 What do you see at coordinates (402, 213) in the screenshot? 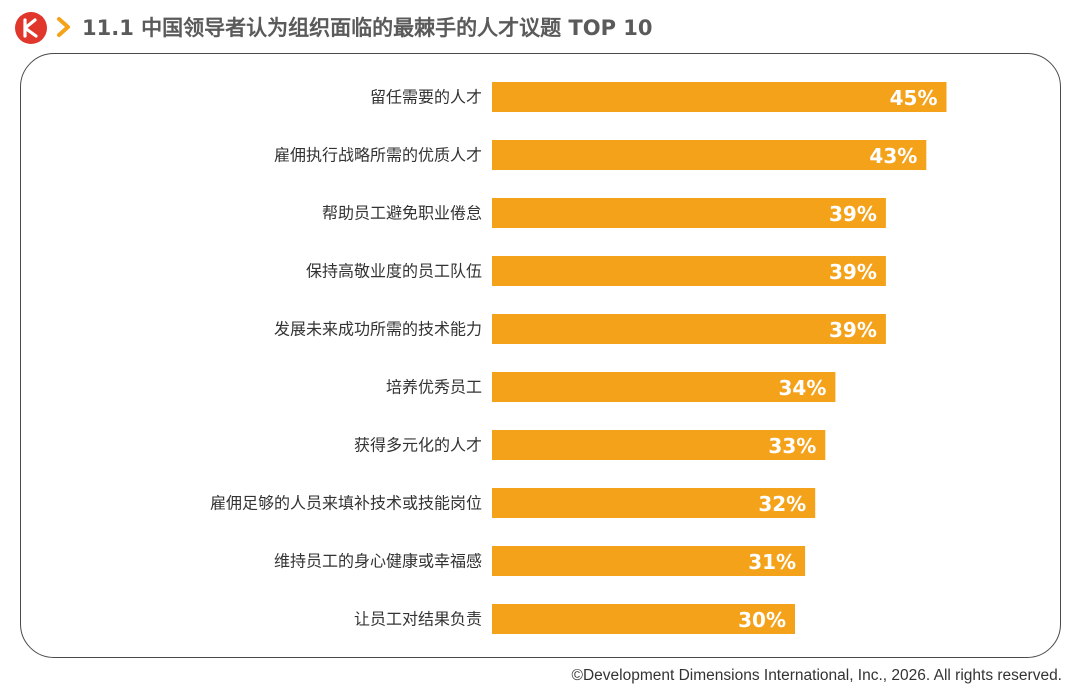
I see `category-label: 帮助员工避免职业倦怠` at bounding box center [402, 213].